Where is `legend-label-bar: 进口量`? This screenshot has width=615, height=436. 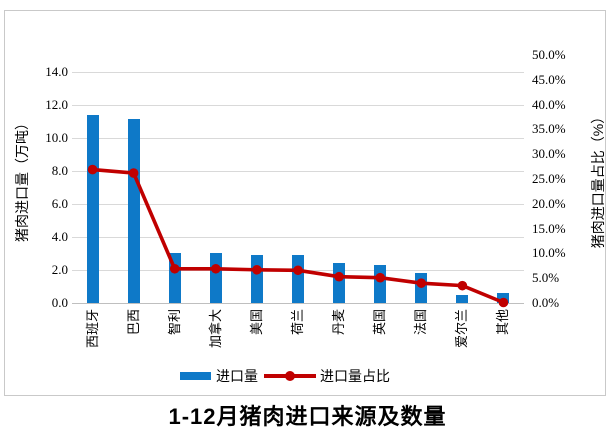
legend-label-bar: 进口量 is located at coordinates (237, 376).